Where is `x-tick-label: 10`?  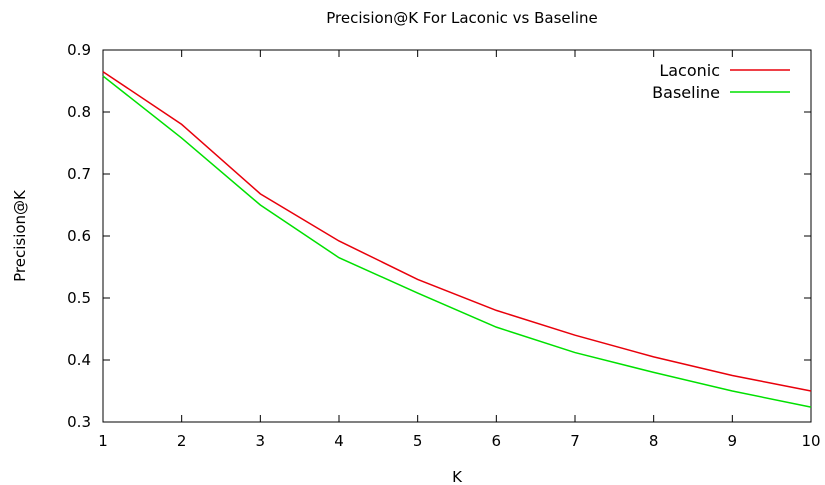 x-tick-label: 10 is located at coordinates (810, 441).